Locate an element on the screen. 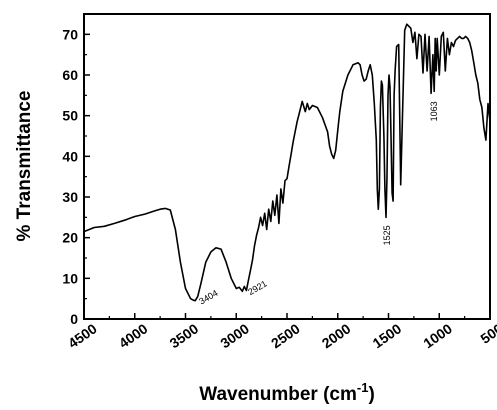  x-tick-label: 2500 is located at coordinates (285, 335).